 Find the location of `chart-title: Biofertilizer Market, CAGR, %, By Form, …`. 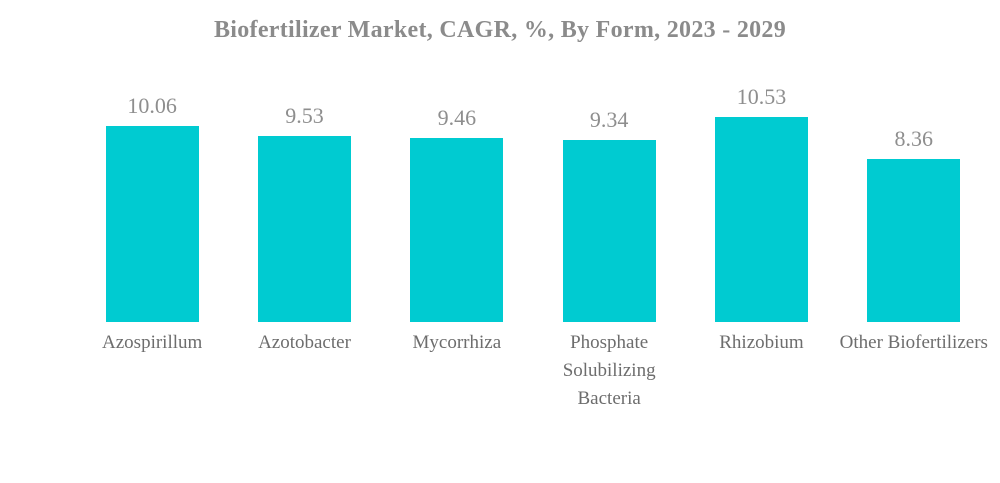

chart-title: Biofertilizer Market, CAGR, %, By Form, … is located at coordinates (500, 30).